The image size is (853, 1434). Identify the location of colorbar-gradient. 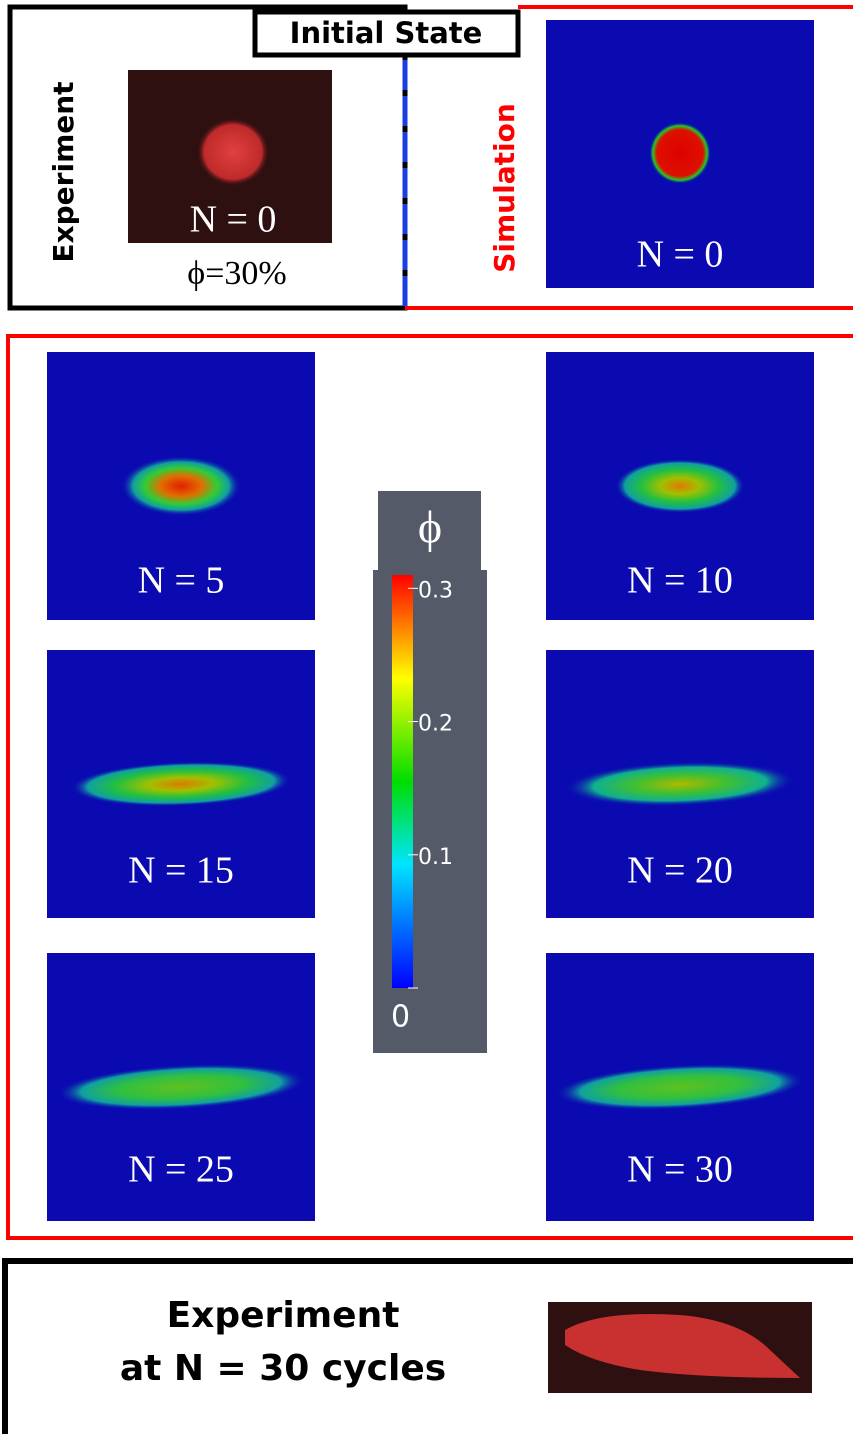
(402, 781).